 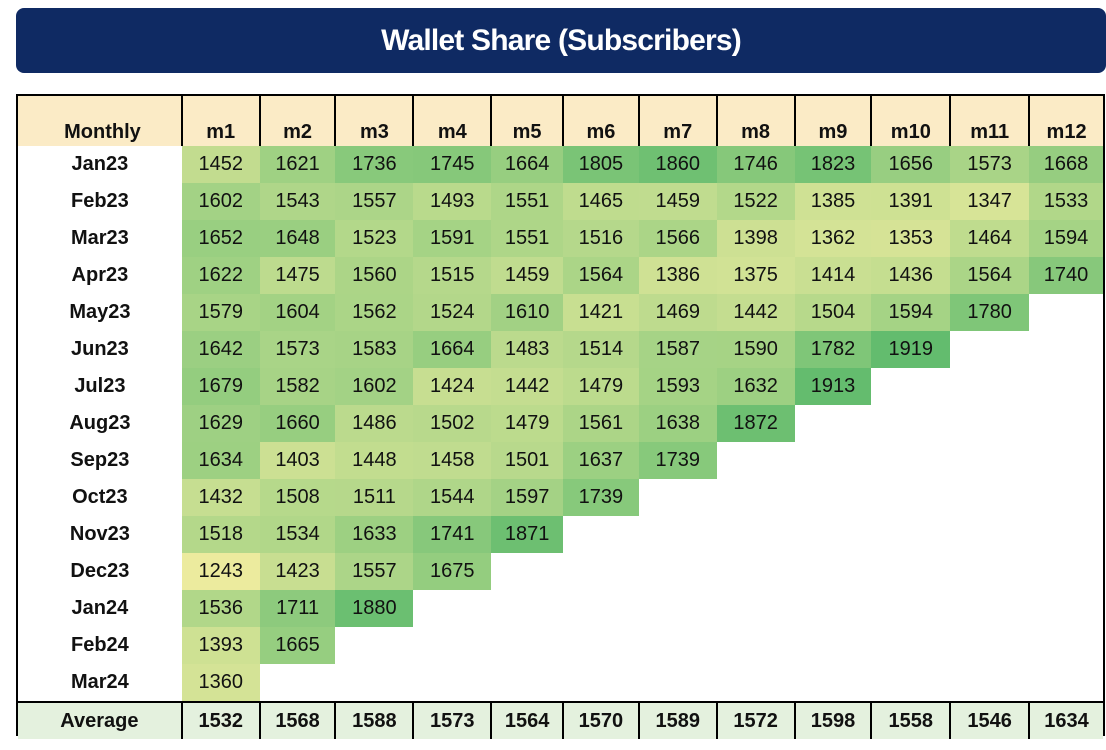 I want to click on average-cell: 1532, so click(x=220, y=720).